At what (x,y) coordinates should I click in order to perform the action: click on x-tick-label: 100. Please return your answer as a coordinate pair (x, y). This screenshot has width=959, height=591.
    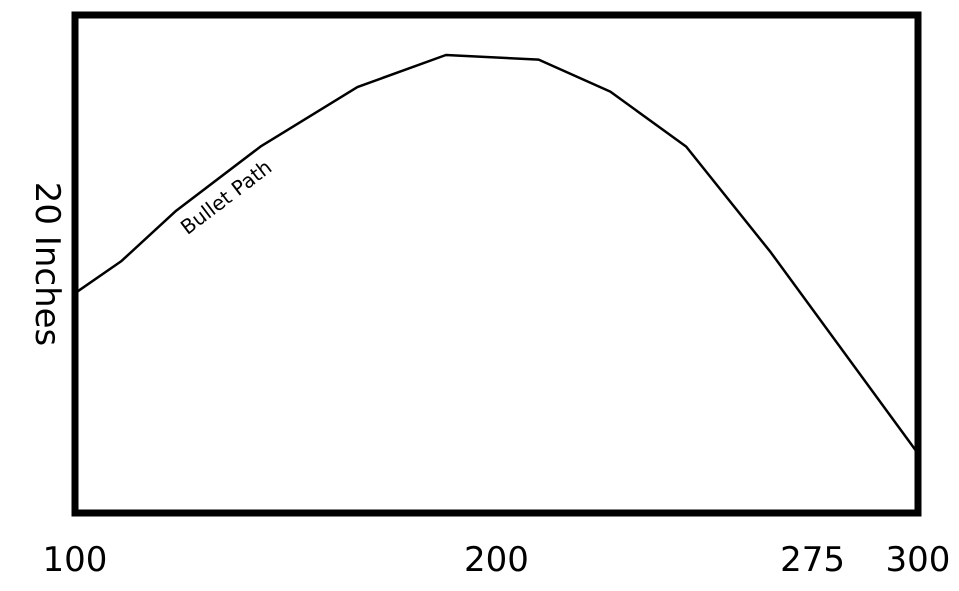
    Looking at the image, I should click on (75, 560).